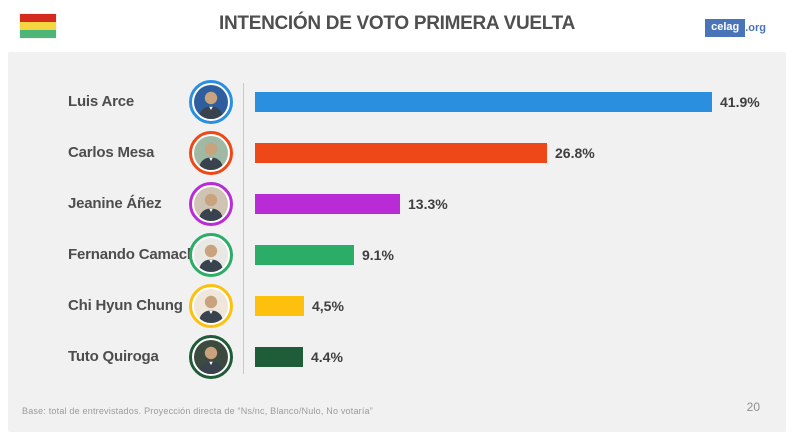  I want to click on chart-row: Luis Arce 41.9%, so click(397, 101).